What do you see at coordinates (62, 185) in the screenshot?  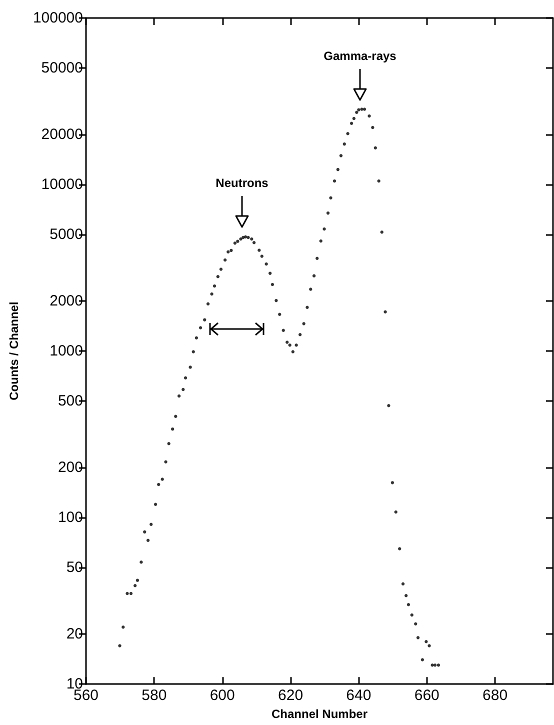 I see `y-tick-label: 10000` at bounding box center [62, 185].